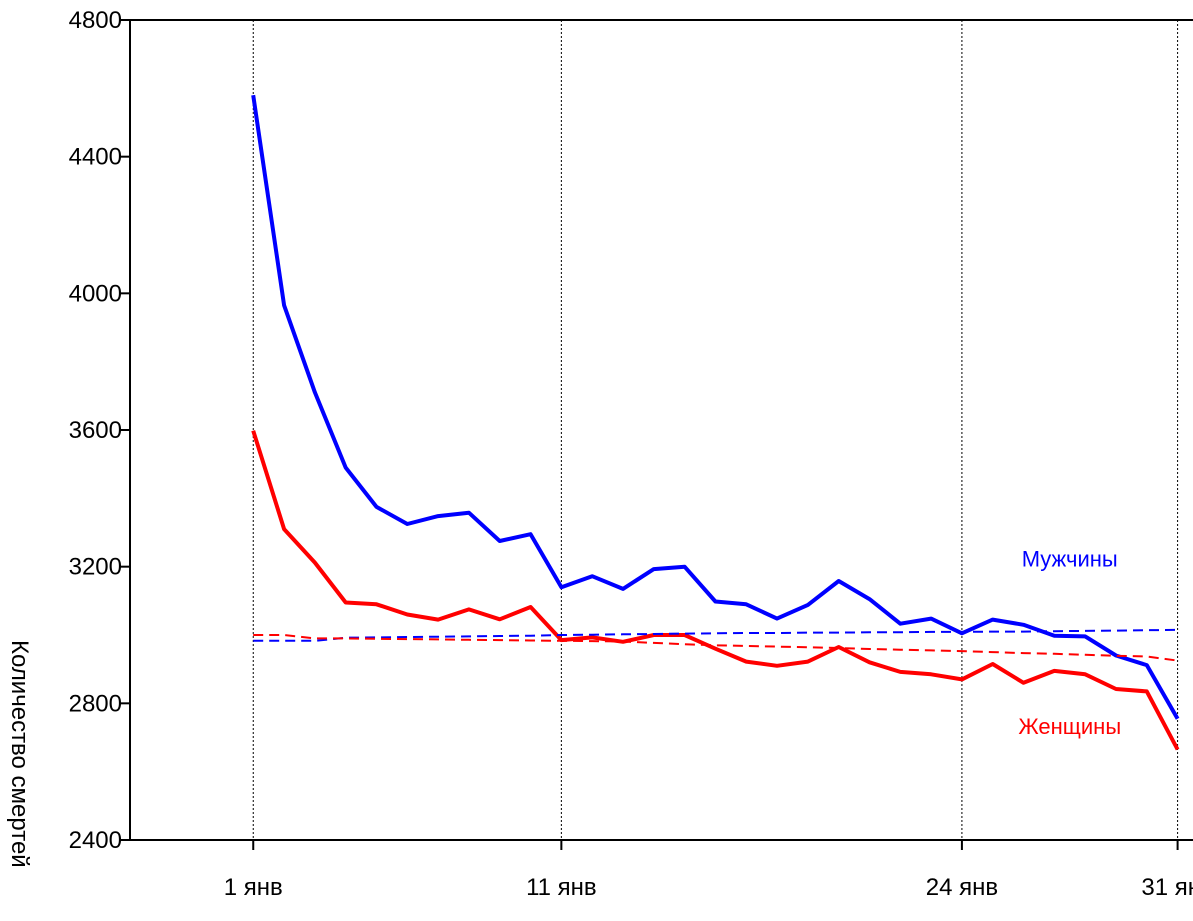 The image size is (1193, 921). I want to click on y-tick-label: 2400, so click(95, 840).